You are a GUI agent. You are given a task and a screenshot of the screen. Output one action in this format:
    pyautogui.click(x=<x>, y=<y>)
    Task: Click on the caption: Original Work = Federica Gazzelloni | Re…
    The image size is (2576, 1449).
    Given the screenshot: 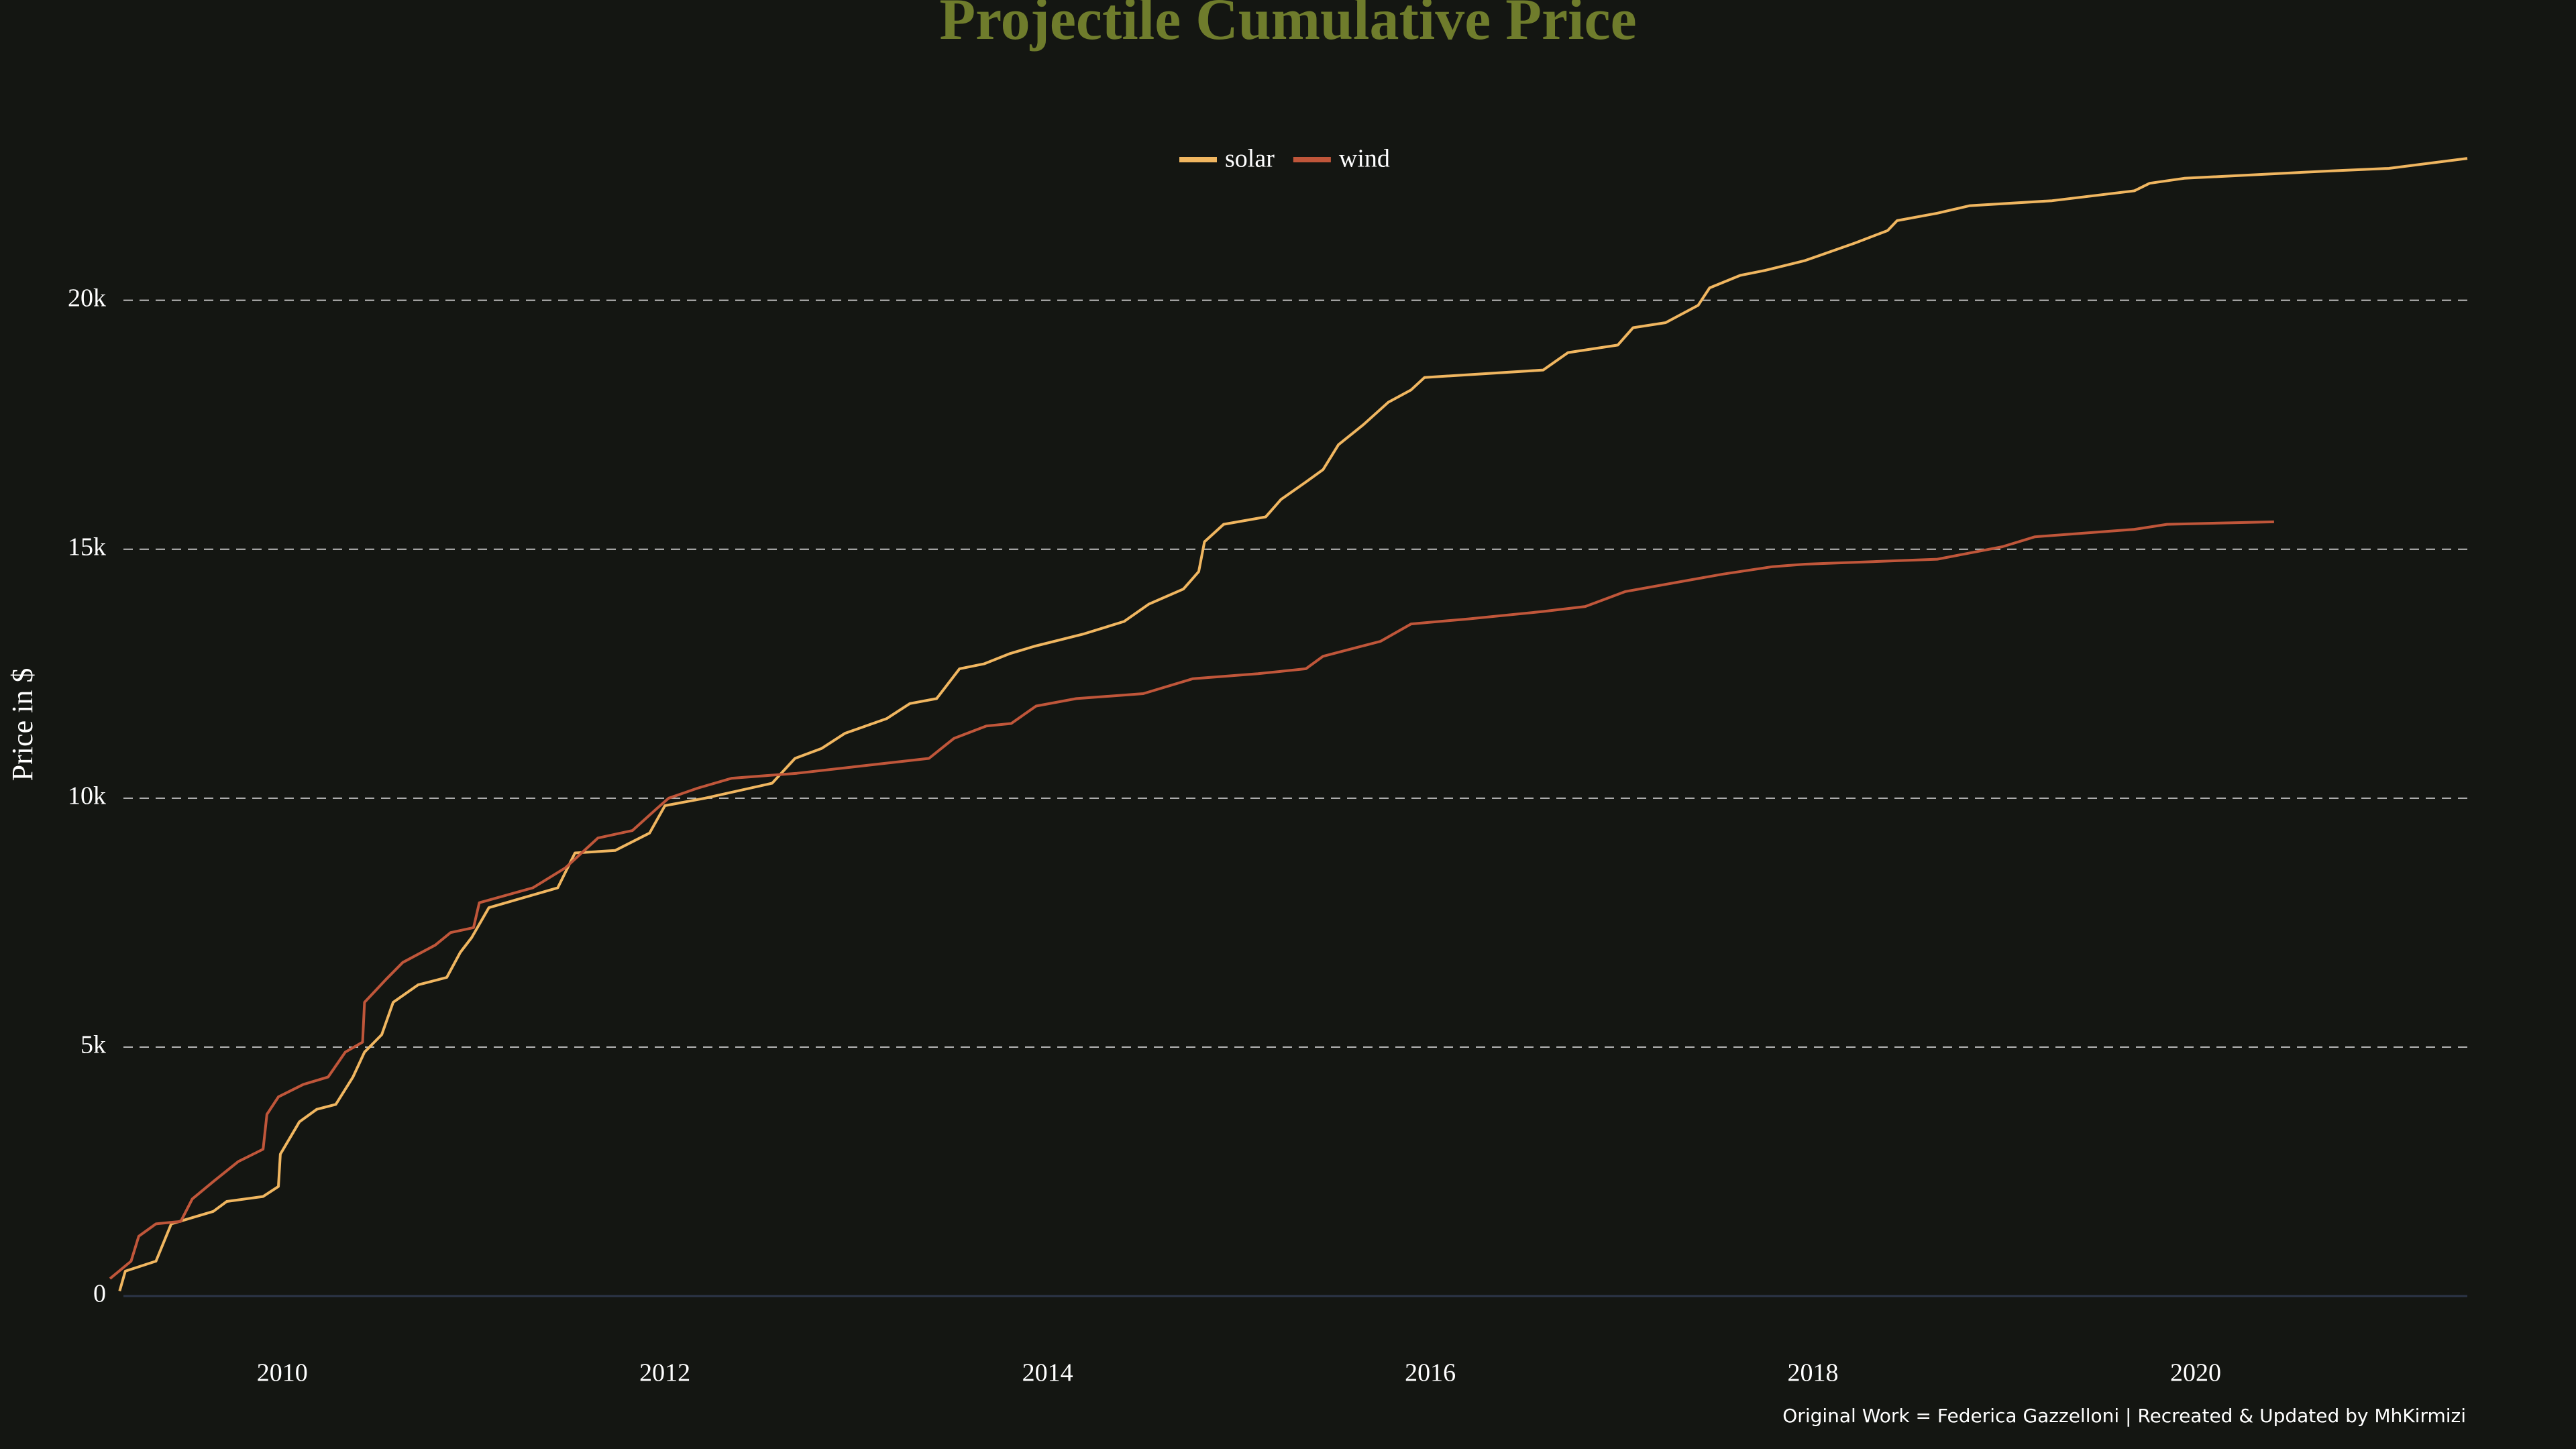 What is the action you would take?
    pyautogui.click(x=2124, y=1416)
    